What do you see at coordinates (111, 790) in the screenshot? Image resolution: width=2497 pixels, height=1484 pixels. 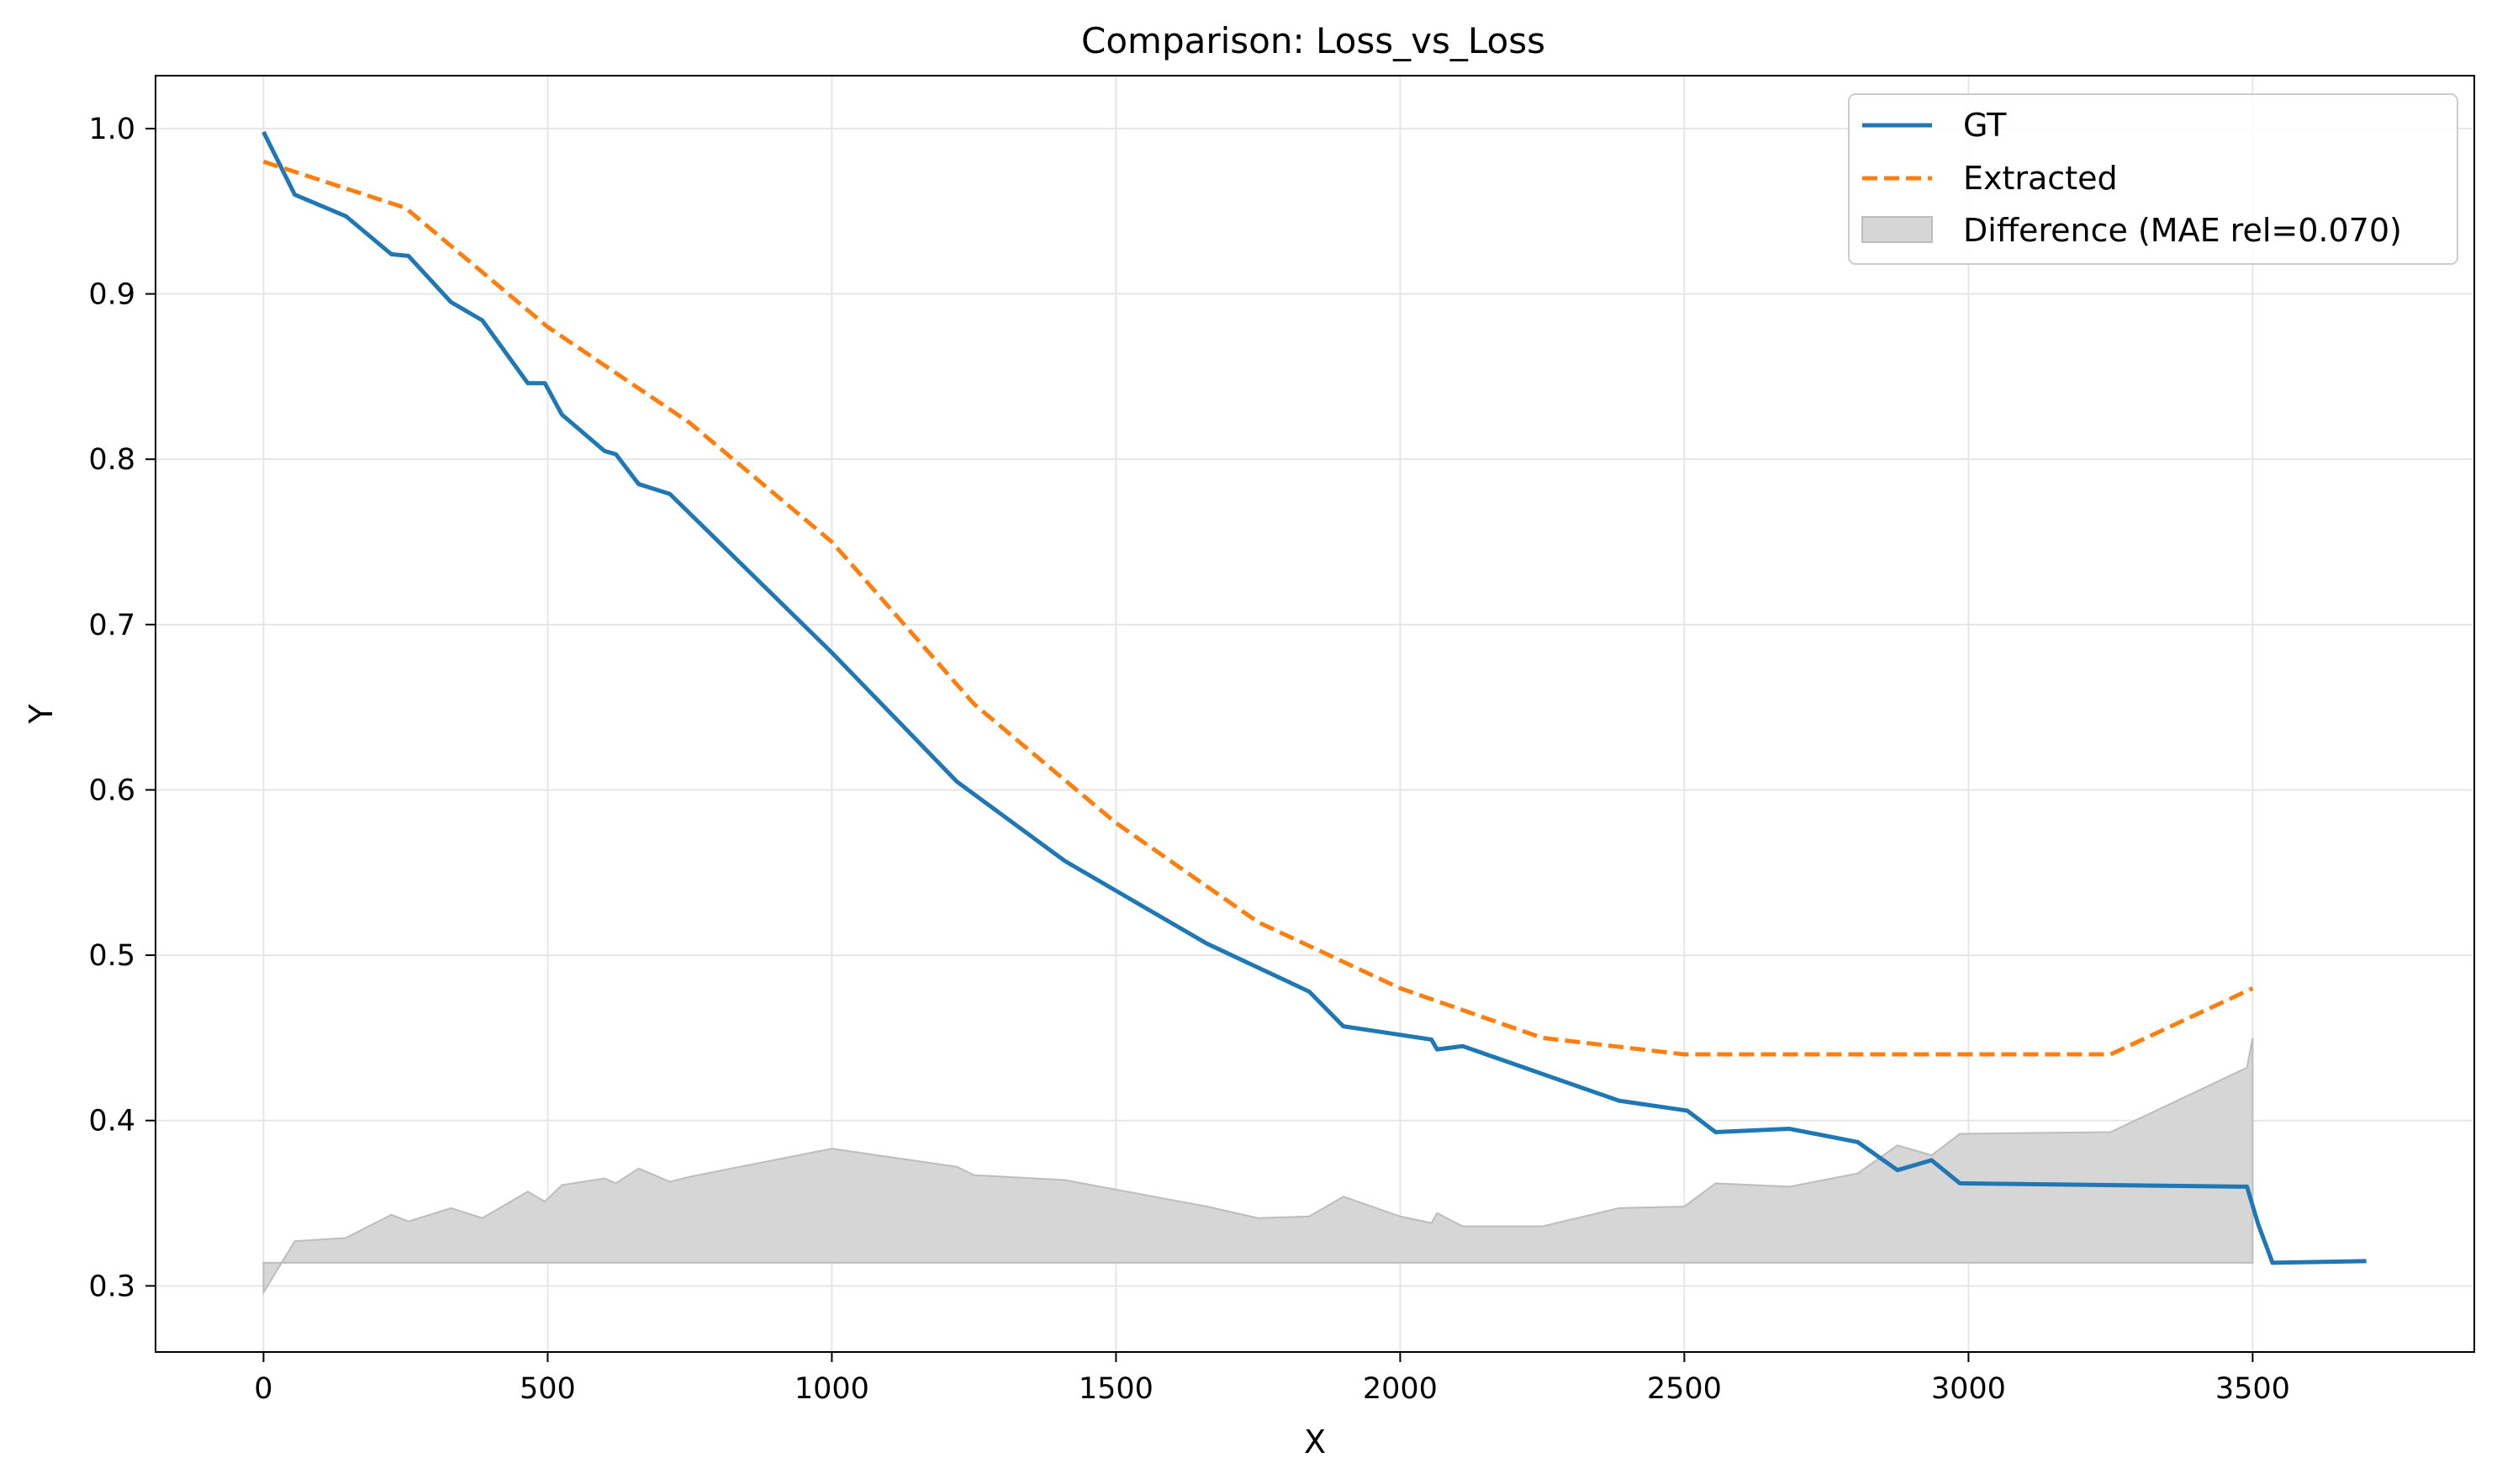 I see `y-tick-label-3: 0.6` at bounding box center [111, 790].